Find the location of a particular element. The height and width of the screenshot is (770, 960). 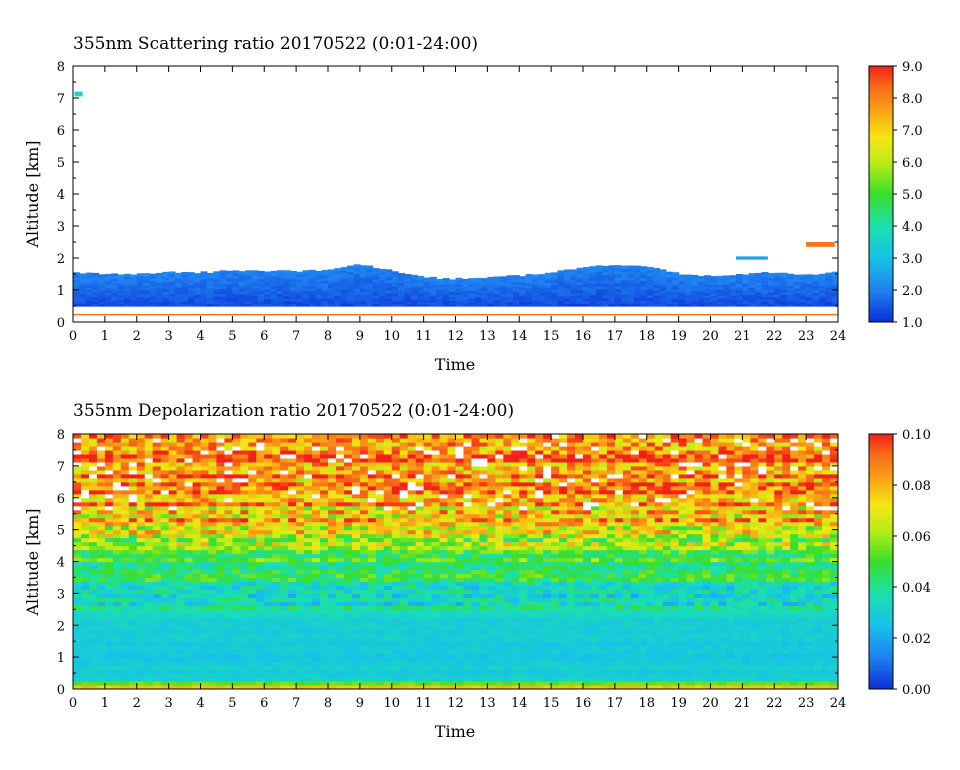

y-tick-label: 3 is located at coordinates (61, 227).